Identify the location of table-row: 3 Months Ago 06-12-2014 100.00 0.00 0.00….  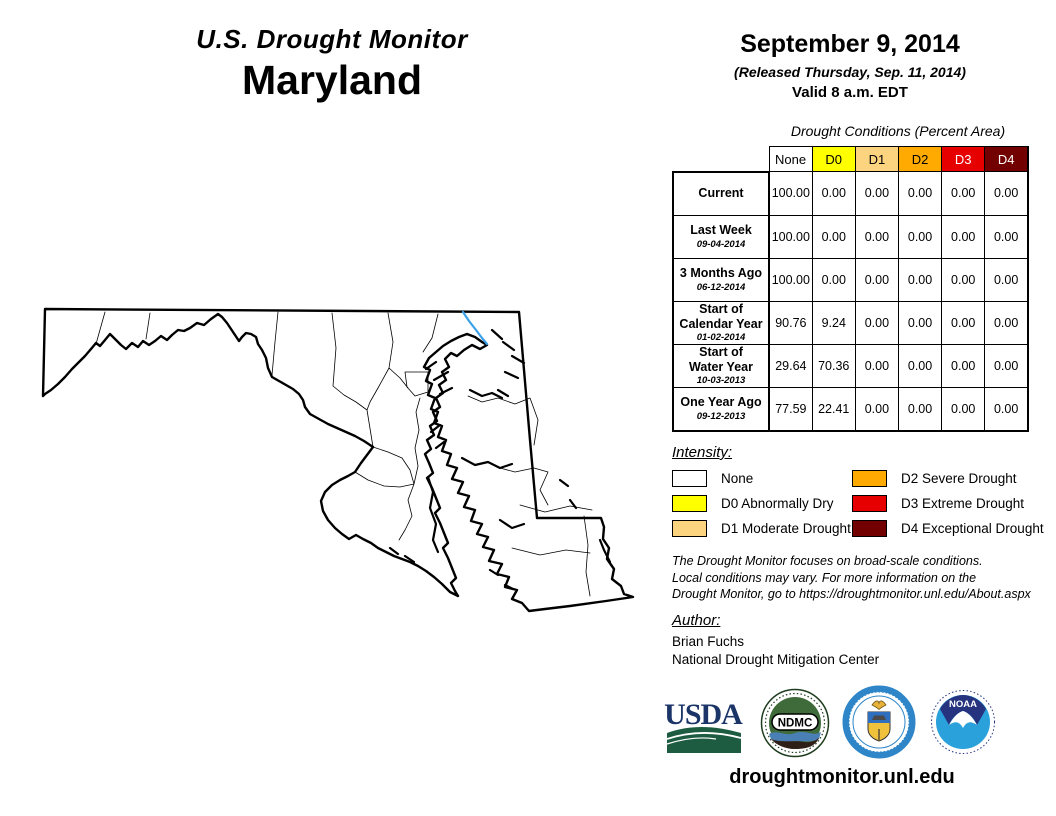
(851, 279).